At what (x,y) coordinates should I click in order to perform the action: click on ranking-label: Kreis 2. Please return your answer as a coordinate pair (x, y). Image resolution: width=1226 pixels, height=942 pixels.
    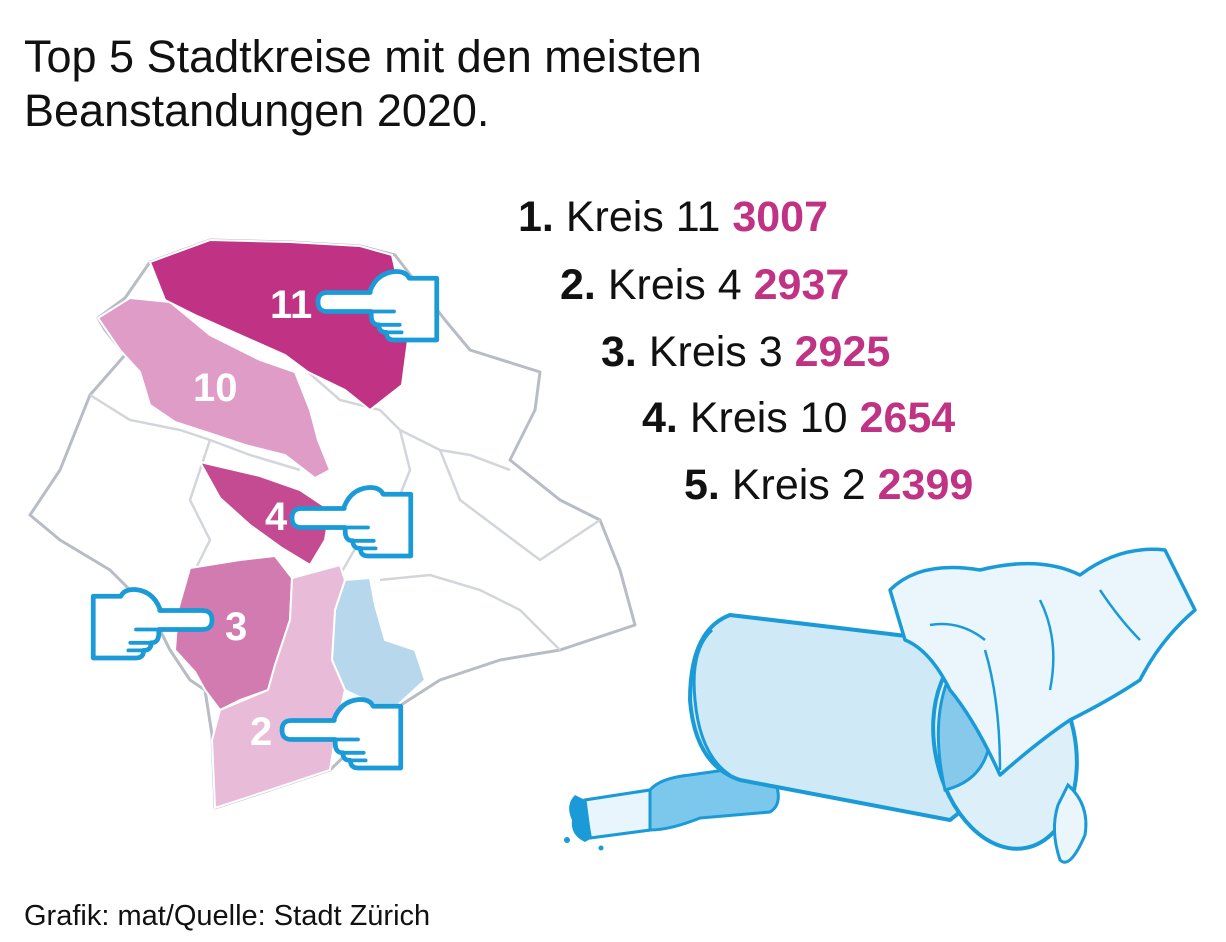
    Looking at the image, I should click on (798, 485).